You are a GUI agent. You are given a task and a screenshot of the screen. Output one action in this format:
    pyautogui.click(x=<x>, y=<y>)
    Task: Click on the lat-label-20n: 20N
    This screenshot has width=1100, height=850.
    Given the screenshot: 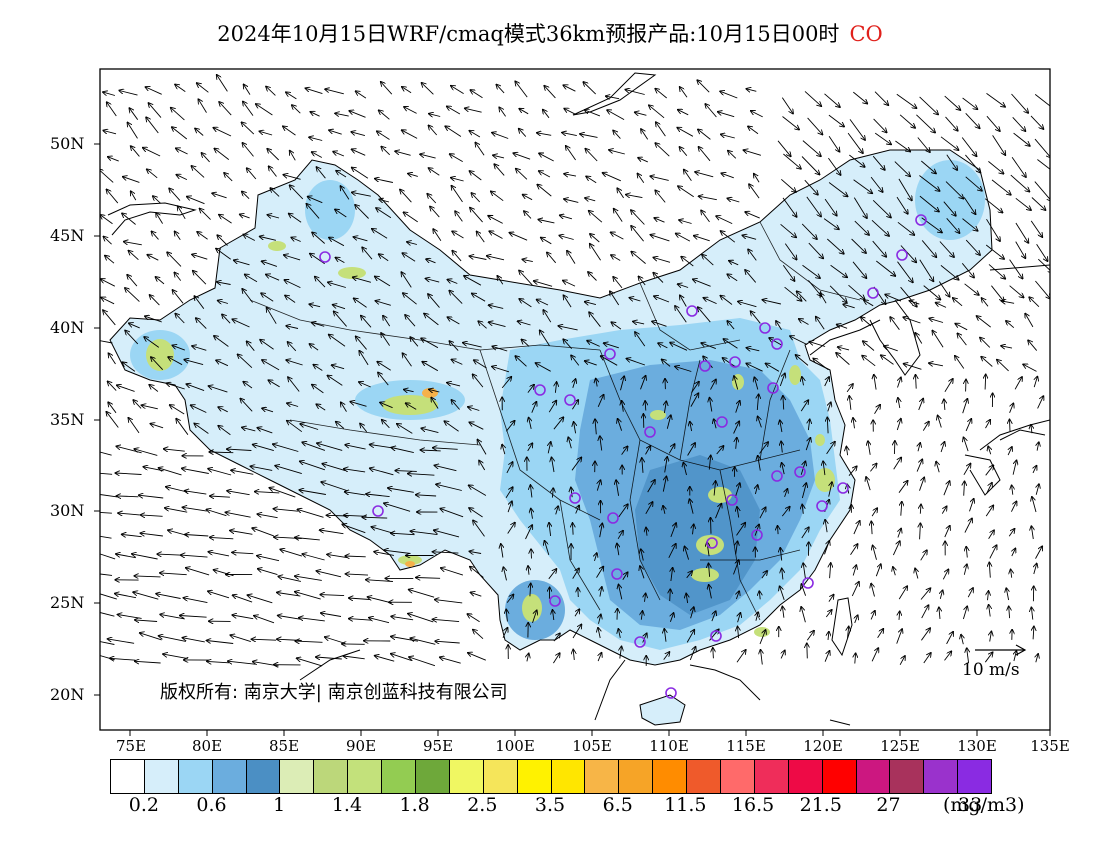 What is the action you would take?
    pyautogui.click(x=67, y=694)
    